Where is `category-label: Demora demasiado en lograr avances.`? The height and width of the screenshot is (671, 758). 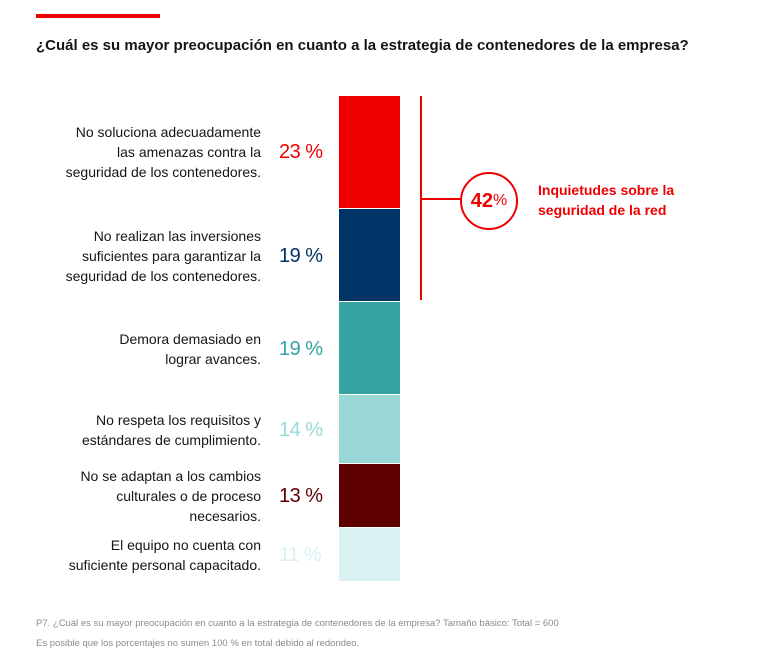 category-label: Demora demasiado en lograr avances. is located at coordinates (190, 348).